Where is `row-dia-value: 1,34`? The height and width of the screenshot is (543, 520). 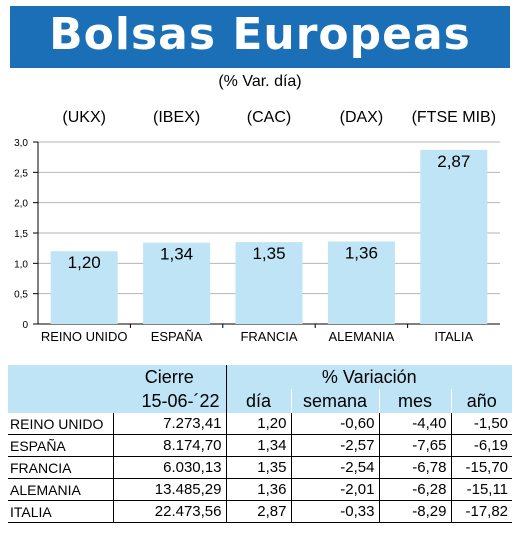
row-dia-value: 1,34 is located at coordinates (258, 445).